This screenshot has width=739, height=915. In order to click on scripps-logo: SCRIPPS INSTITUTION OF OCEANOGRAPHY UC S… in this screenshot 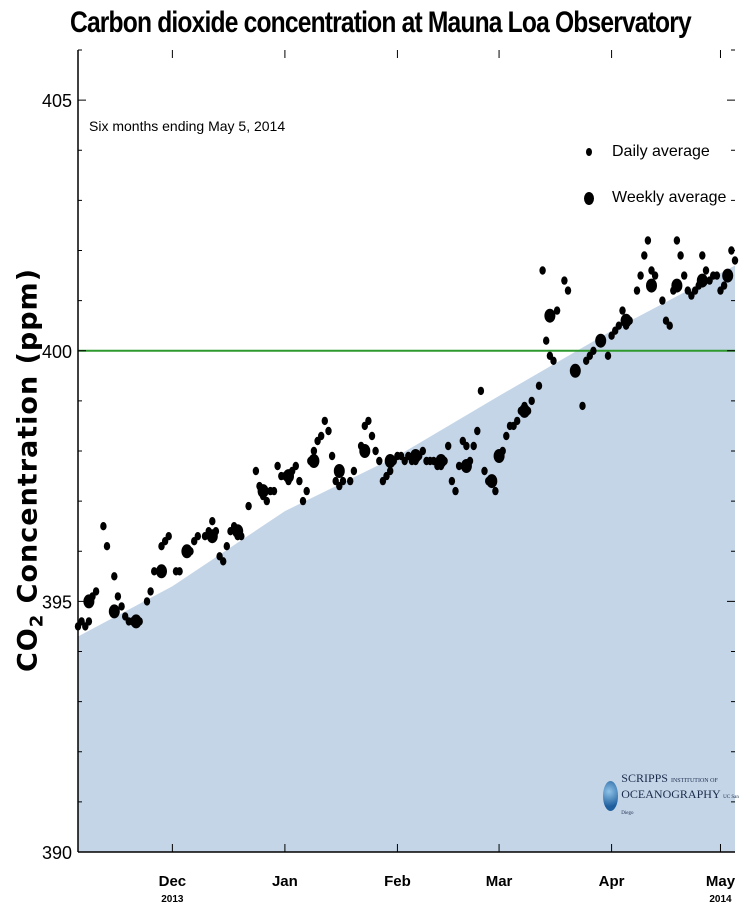, I will do `click(671, 796)`.